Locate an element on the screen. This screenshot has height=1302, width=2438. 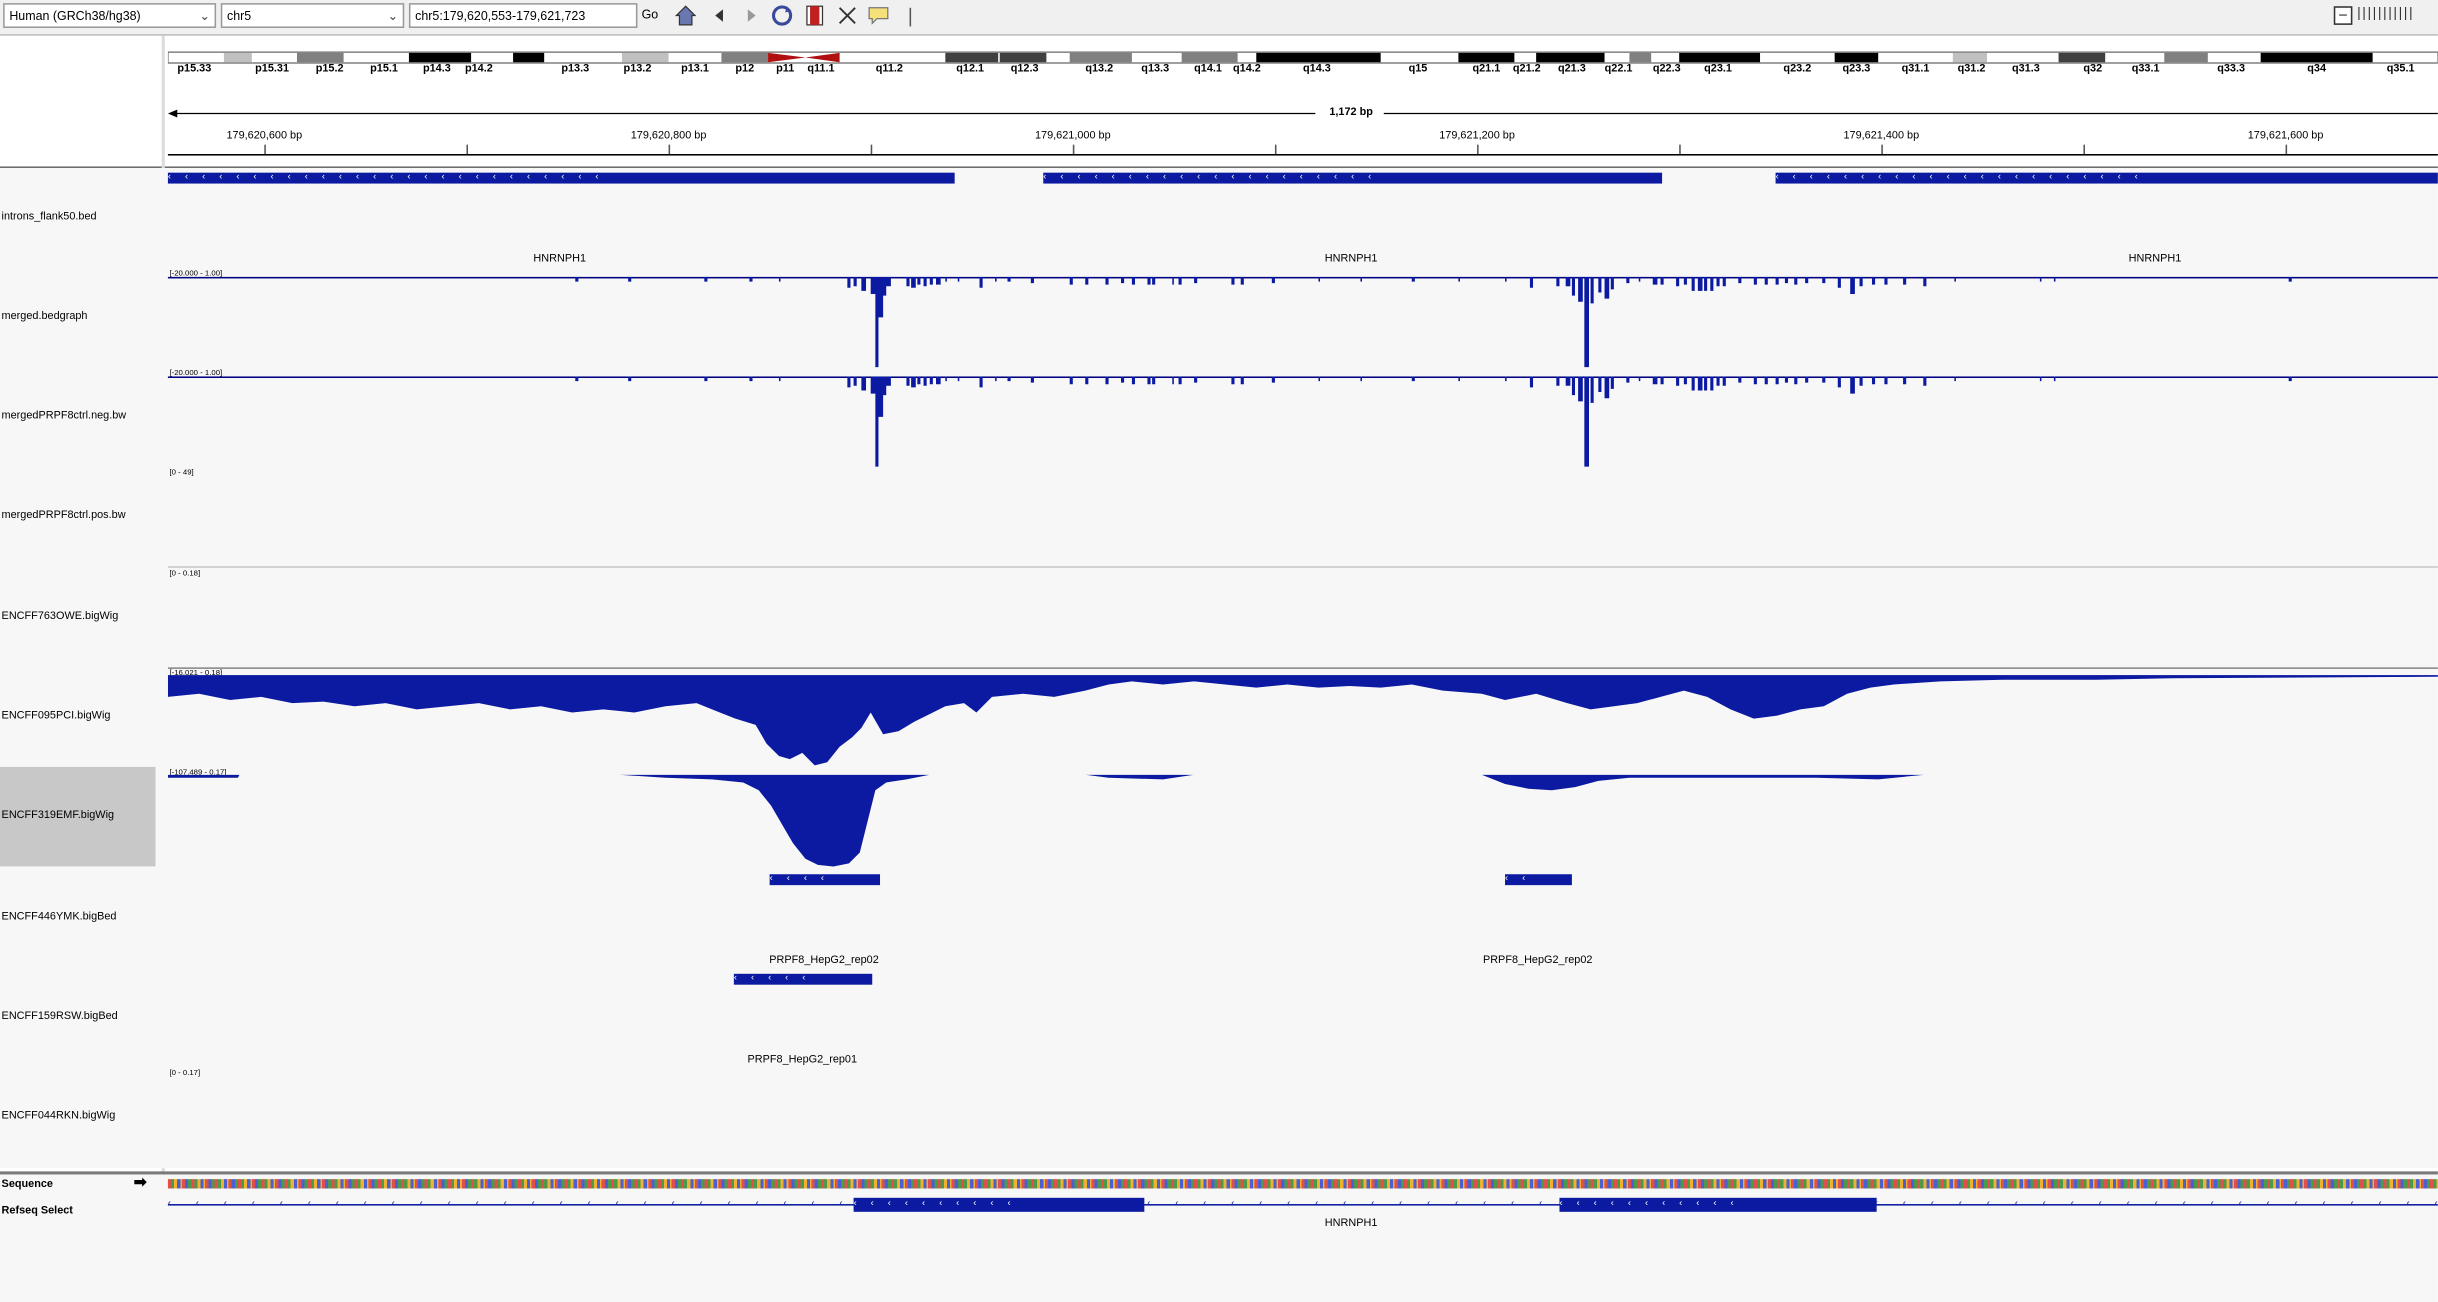
encff319-signal is located at coordinates (1046, 820).